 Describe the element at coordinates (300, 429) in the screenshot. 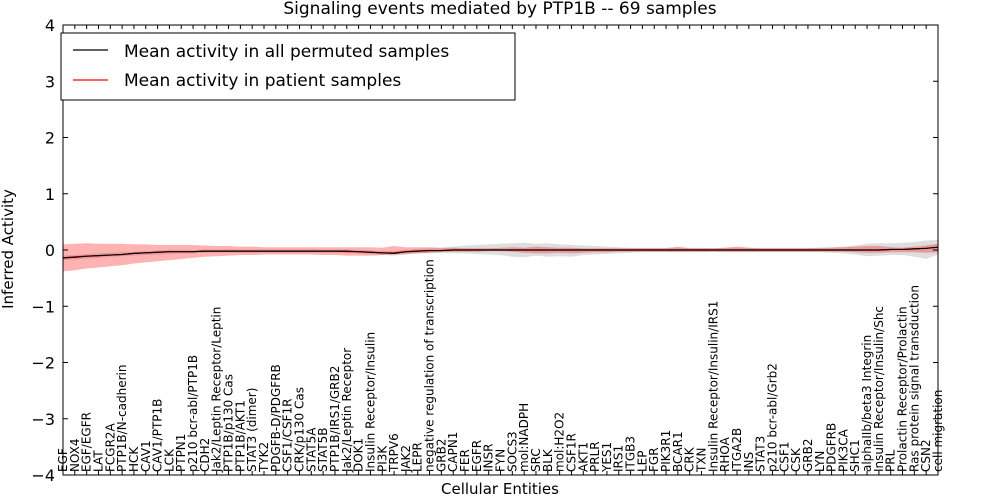

I see `x-tick-label: CRK/p130 Cas` at that location.